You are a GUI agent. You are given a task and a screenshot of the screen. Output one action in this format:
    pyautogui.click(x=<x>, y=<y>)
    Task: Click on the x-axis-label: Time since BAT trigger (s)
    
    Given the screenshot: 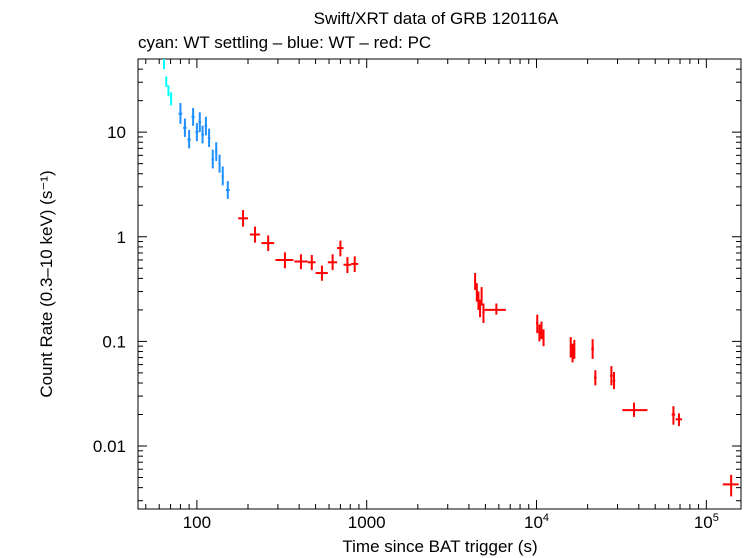 What is the action you would take?
    pyautogui.click(x=439, y=546)
    